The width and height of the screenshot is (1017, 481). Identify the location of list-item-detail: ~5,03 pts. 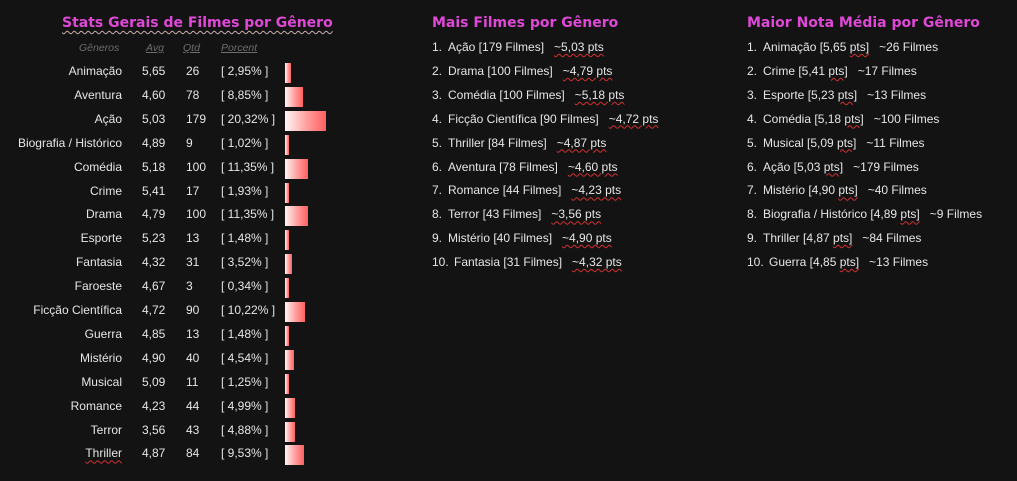
(579, 47).